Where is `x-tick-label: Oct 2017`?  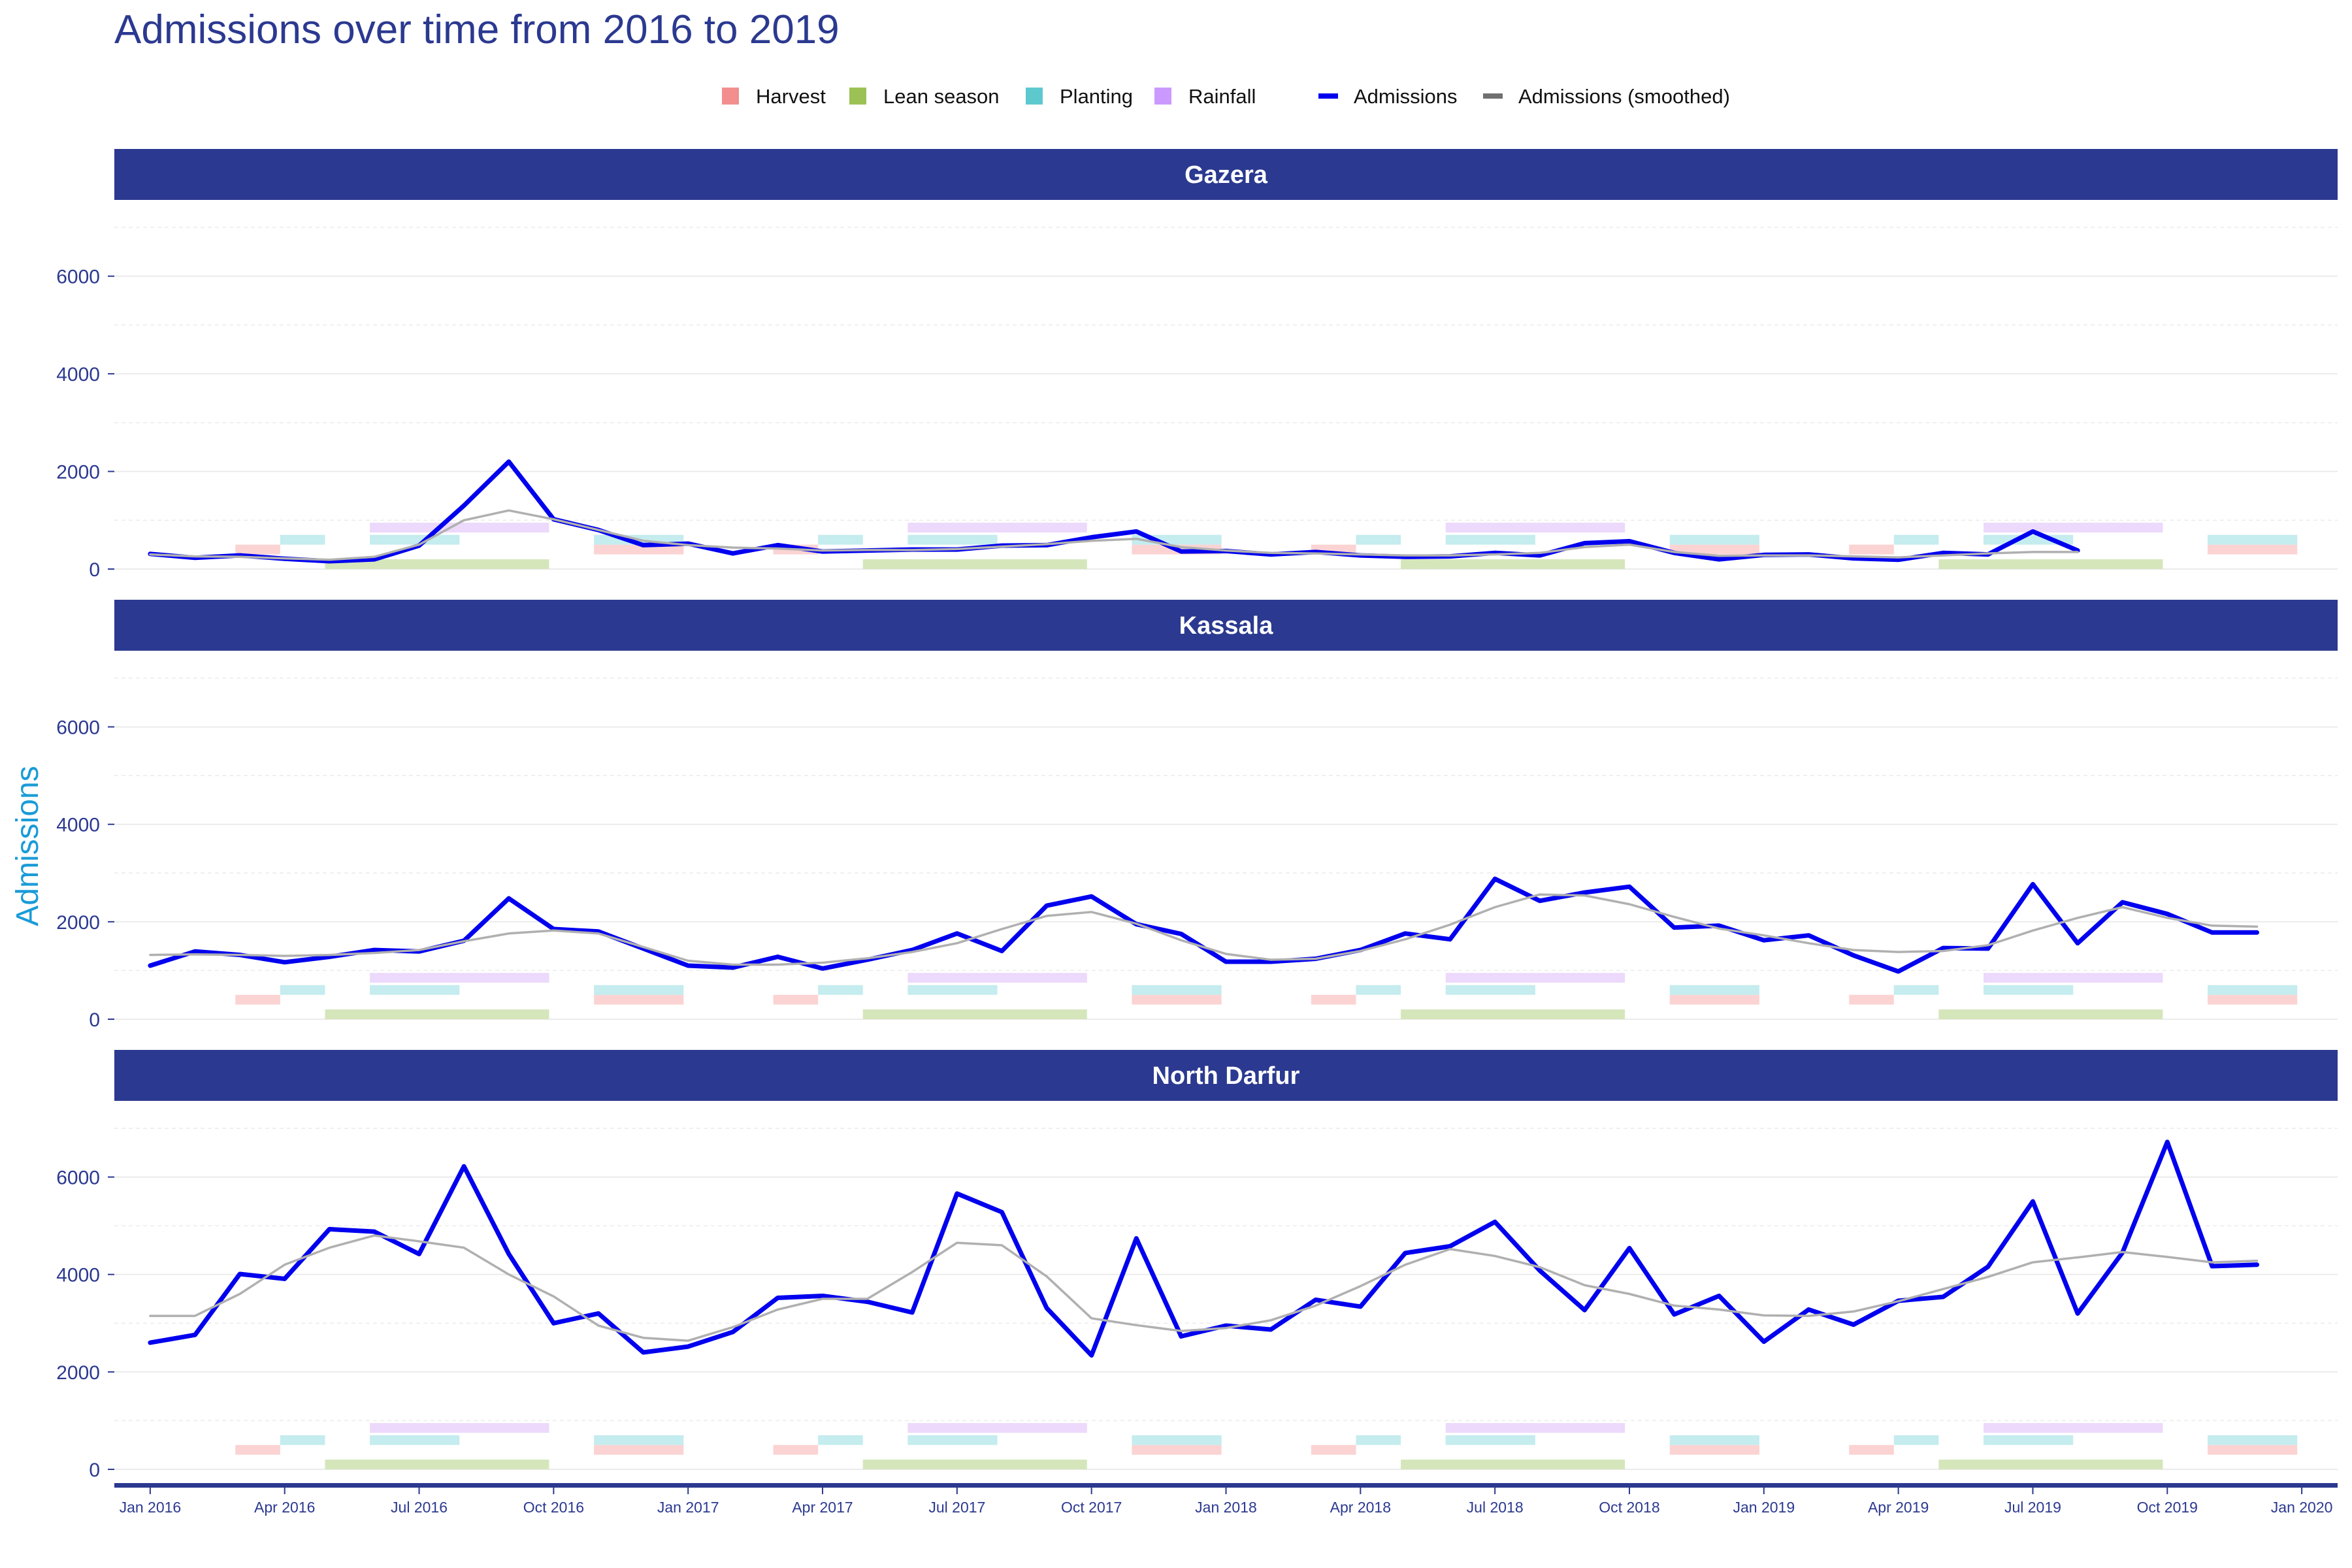
x-tick-label: Oct 2017 is located at coordinates (1091, 1507).